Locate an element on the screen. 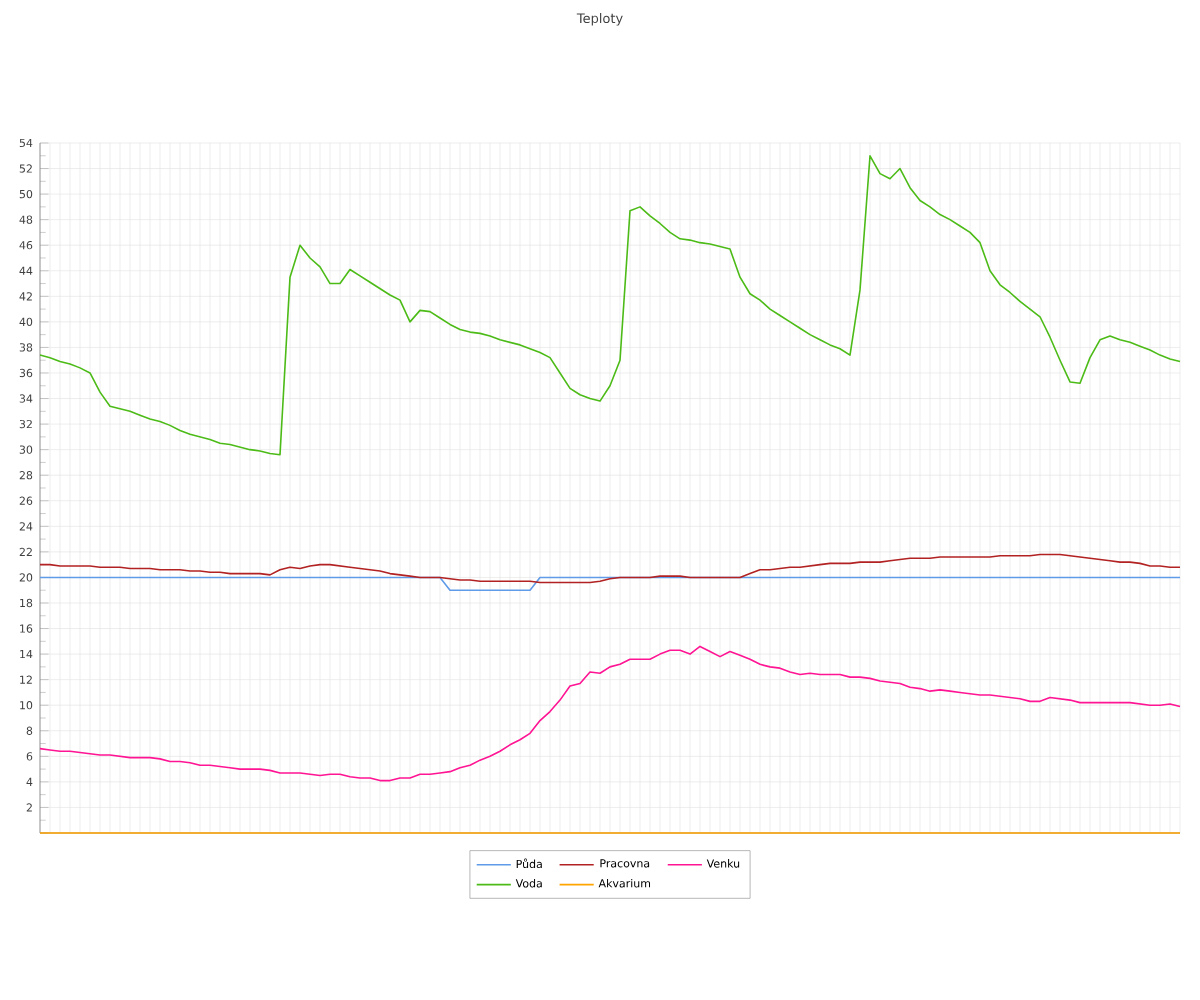 The width and height of the screenshot is (1200, 1000). y-tick-label: 20 is located at coordinates (26, 577).